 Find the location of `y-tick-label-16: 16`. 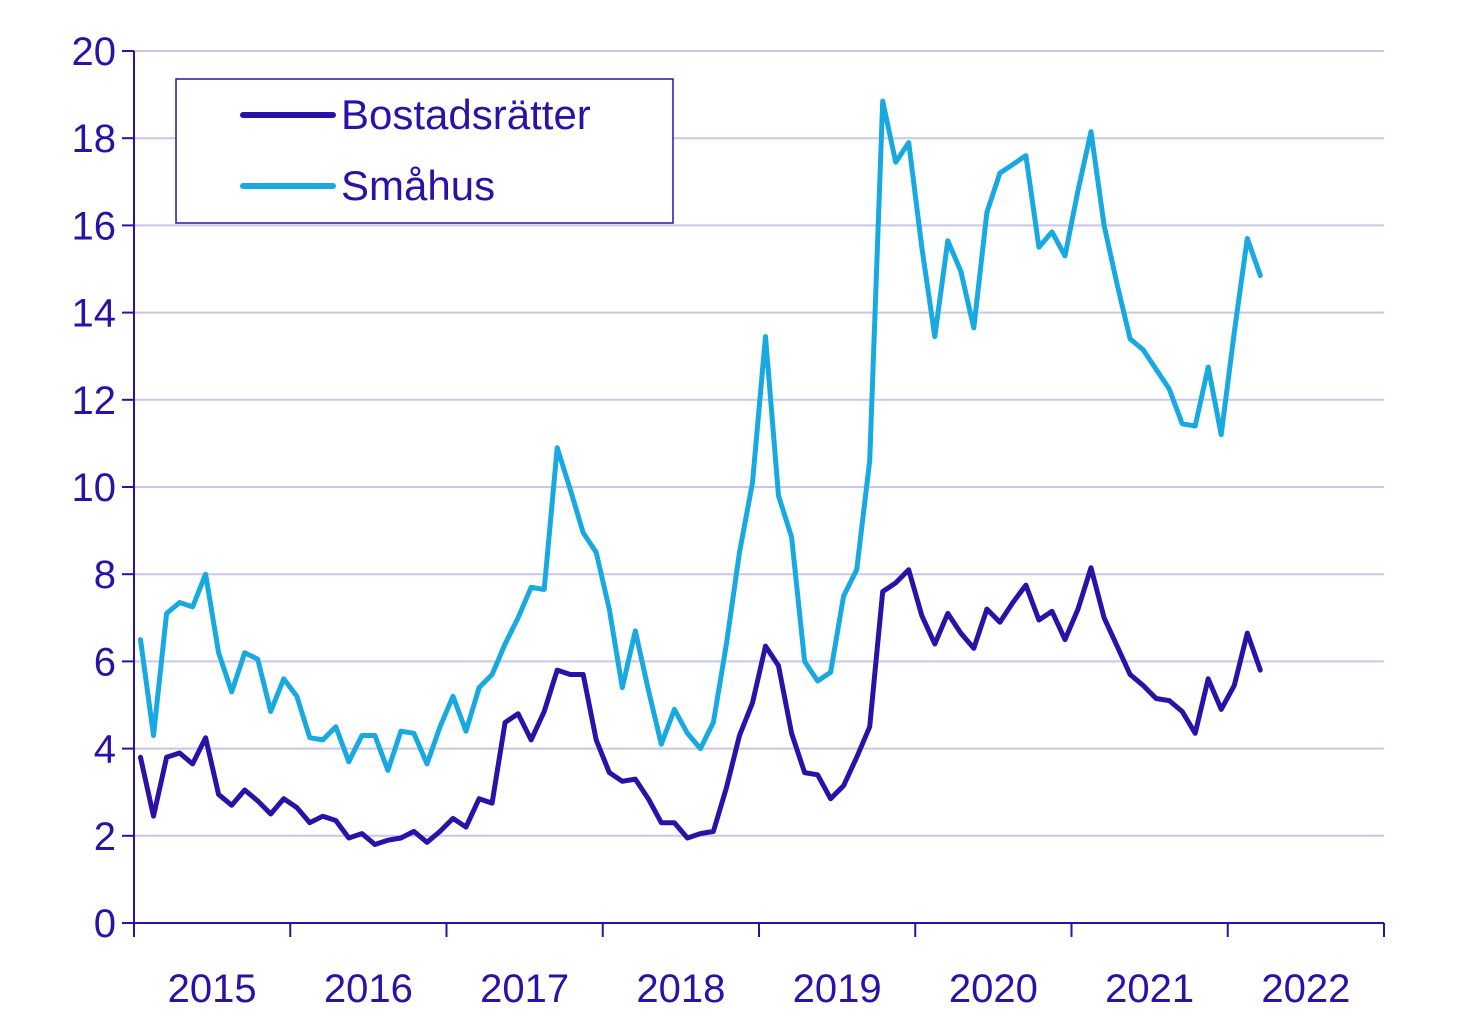

y-tick-label-16: 16 is located at coordinates (94, 226).